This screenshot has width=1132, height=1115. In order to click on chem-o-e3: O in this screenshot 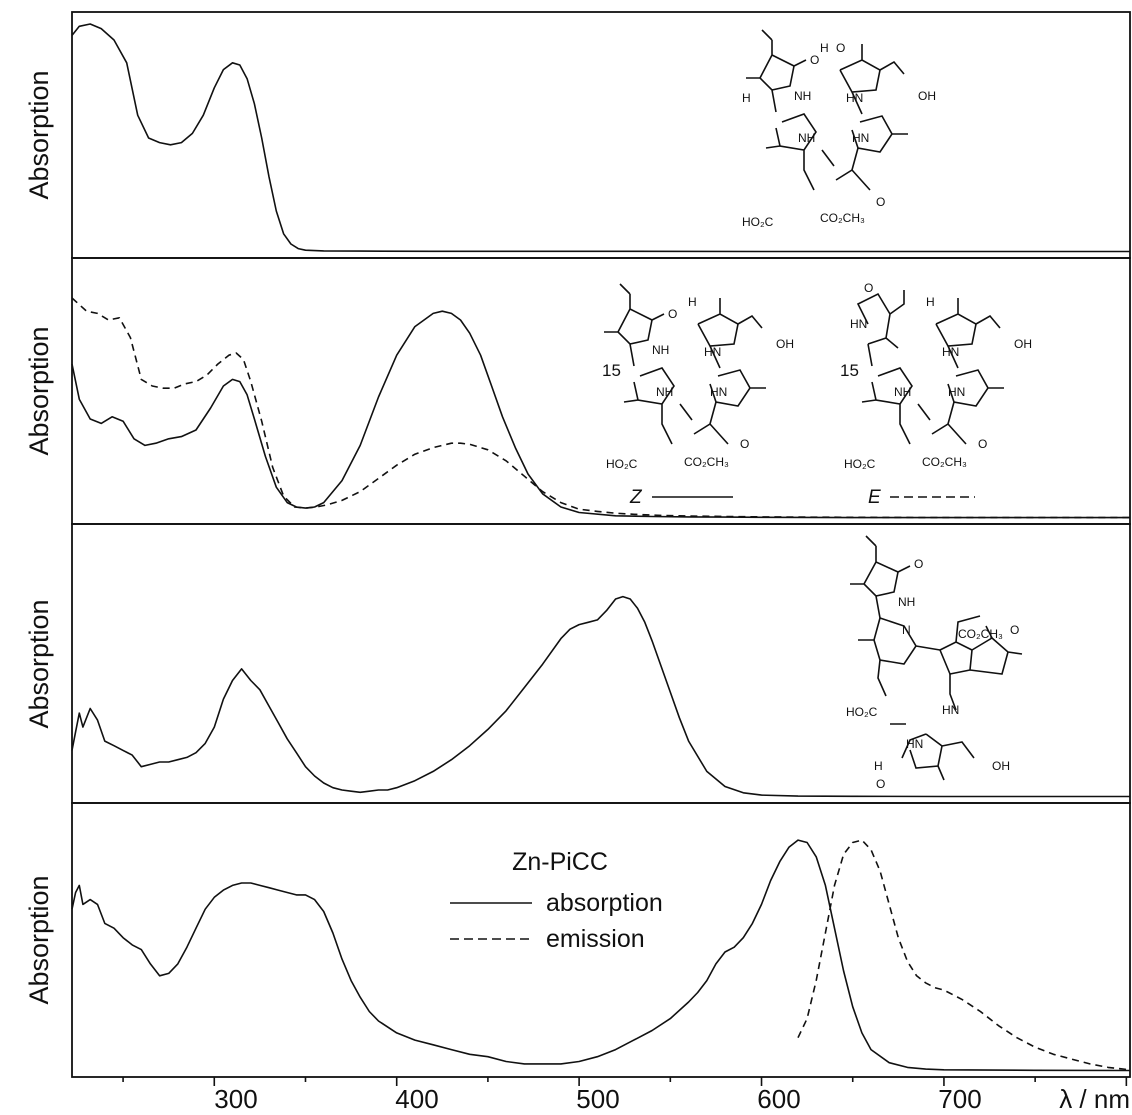, I will do `click(982, 444)`.